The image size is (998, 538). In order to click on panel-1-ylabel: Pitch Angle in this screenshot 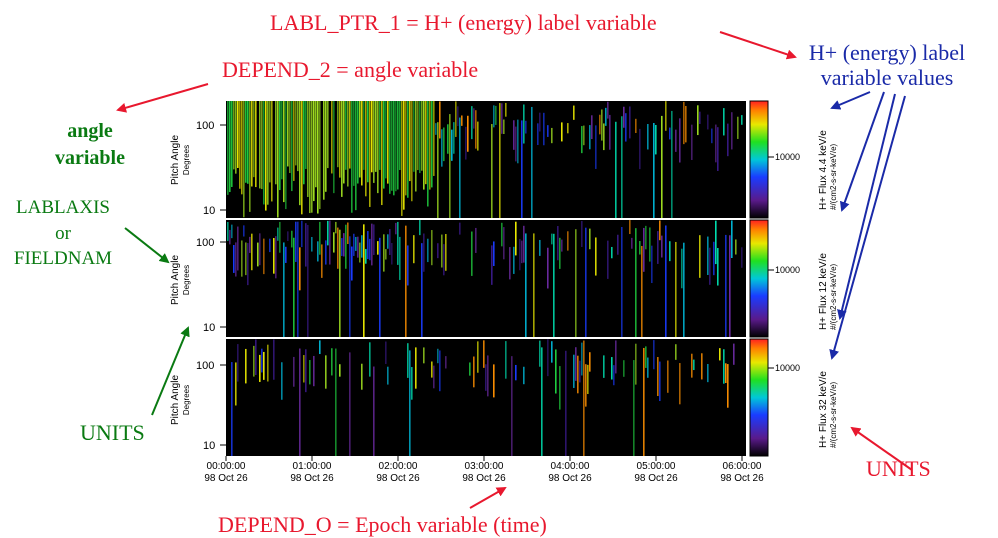, I will do `click(175, 160)`.